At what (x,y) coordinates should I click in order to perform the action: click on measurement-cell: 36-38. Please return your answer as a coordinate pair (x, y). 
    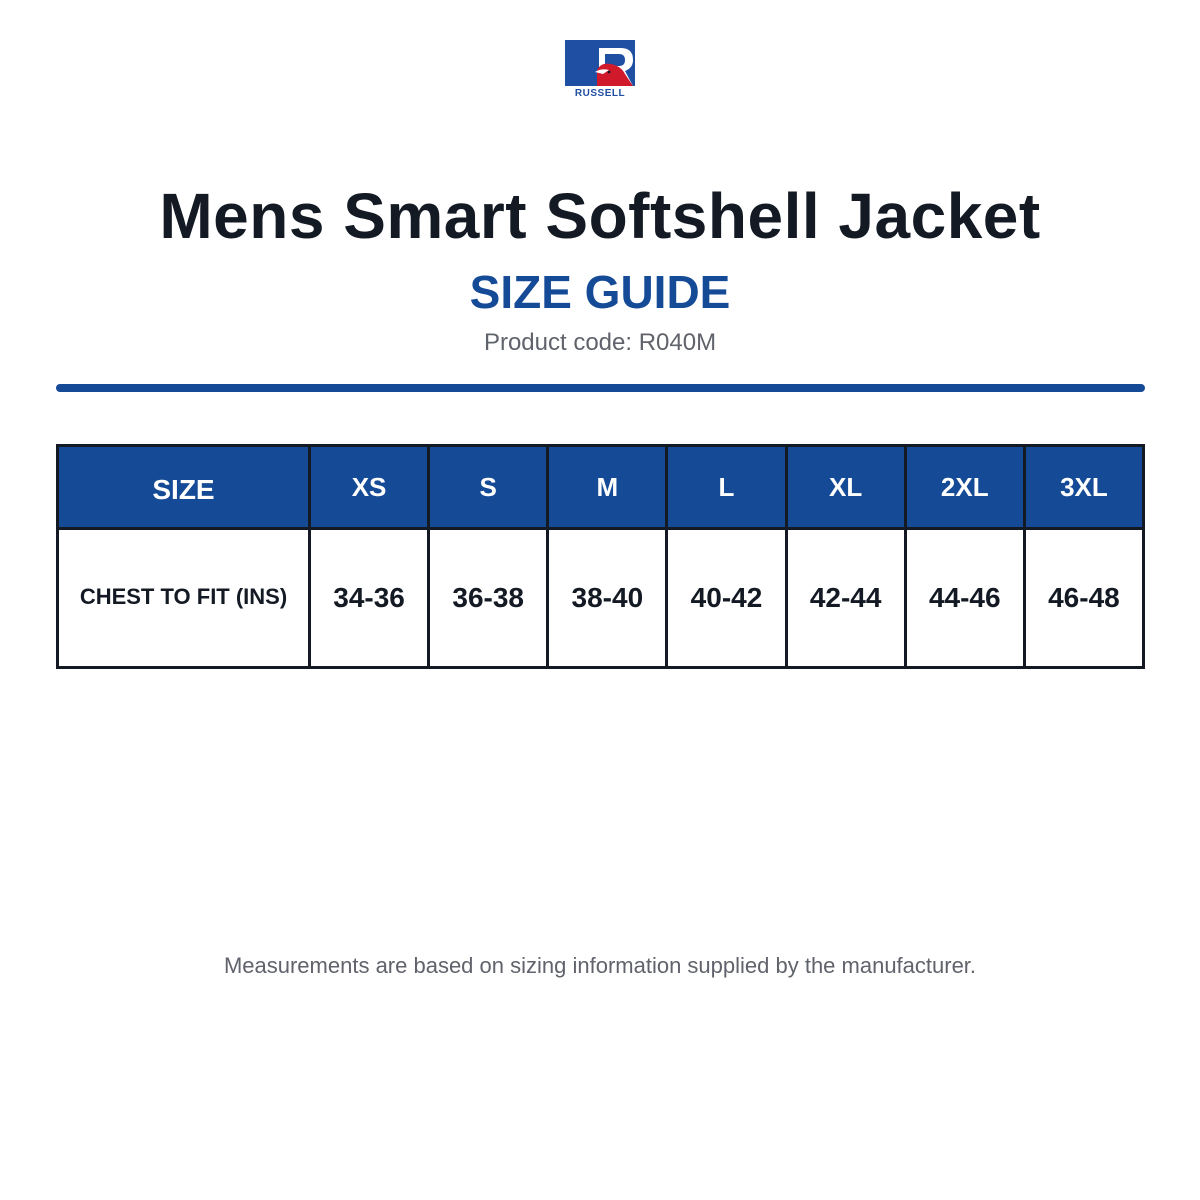
    Looking at the image, I should click on (488, 598).